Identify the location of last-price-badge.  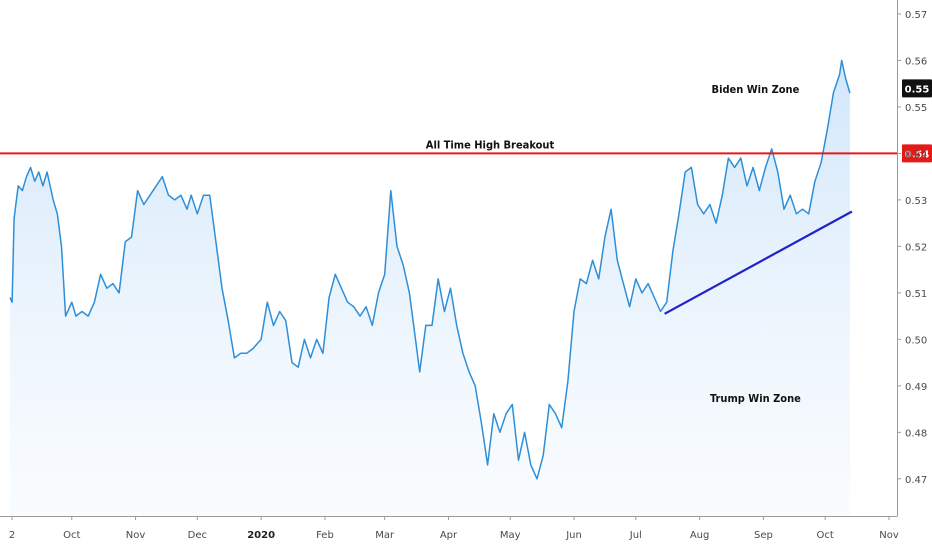
(917, 88).